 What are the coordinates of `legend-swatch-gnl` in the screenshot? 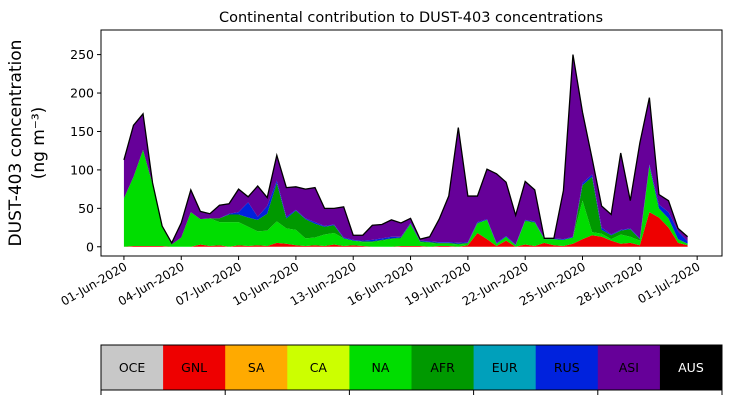 It's located at (194, 367).